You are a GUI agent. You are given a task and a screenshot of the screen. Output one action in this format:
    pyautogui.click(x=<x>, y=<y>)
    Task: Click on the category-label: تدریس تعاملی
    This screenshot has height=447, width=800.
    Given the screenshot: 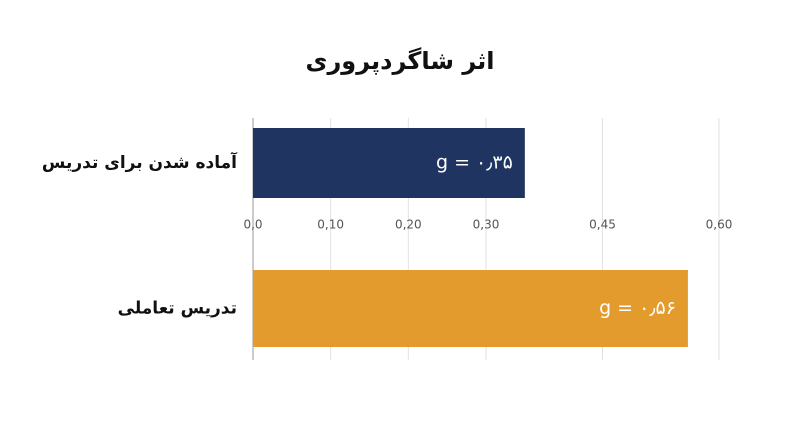 What is the action you would take?
    pyautogui.click(x=177, y=309)
    